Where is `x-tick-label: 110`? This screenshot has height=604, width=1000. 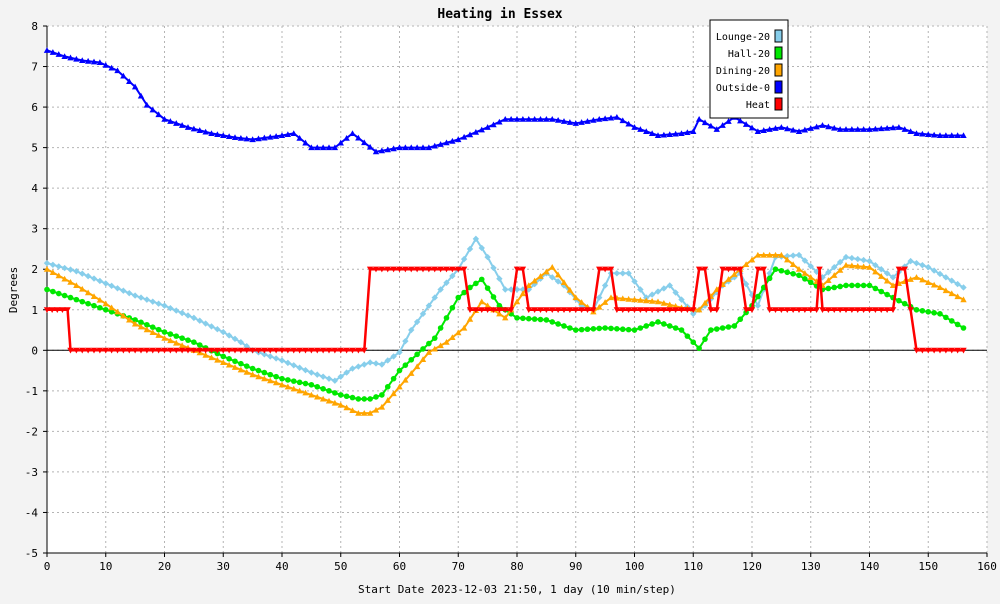 x-tick-label: 110 is located at coordinates (693, 566).